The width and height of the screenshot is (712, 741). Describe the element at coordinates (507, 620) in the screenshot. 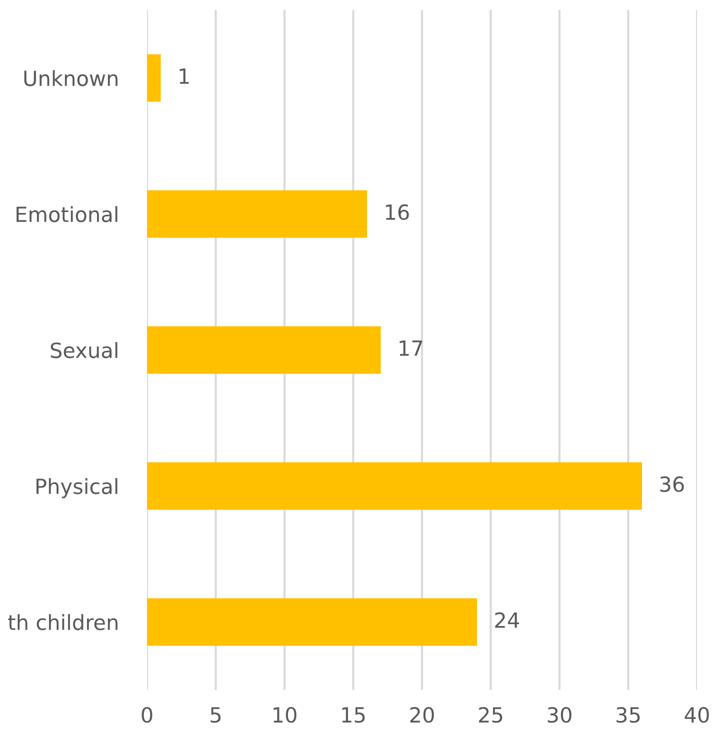

I see `data-label: 24` at that location.